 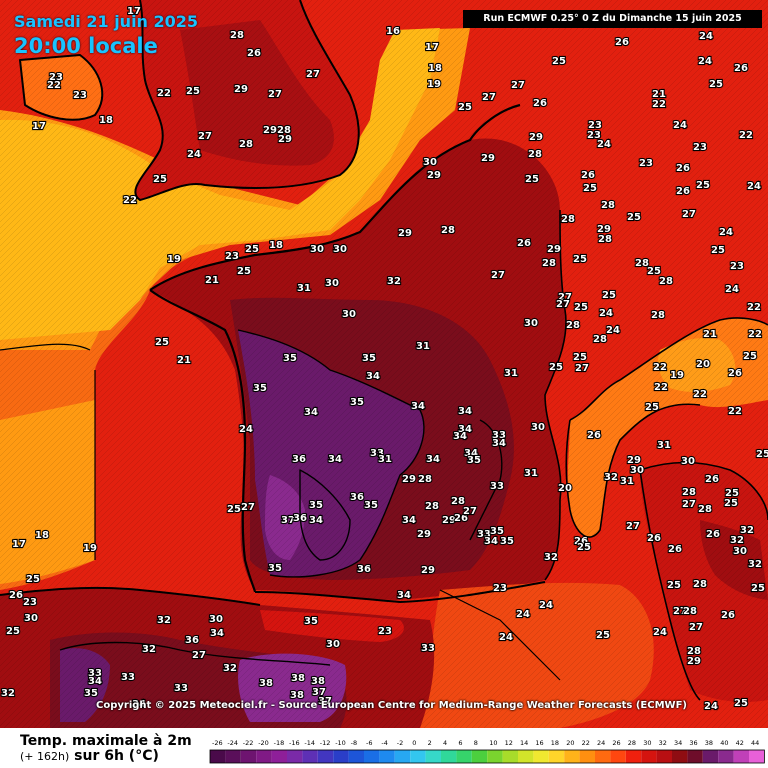 What do you see at coordinates (555, 743) in the screenshot?
I see `legend-tick-label: 18` at bounding box center [555, 743].